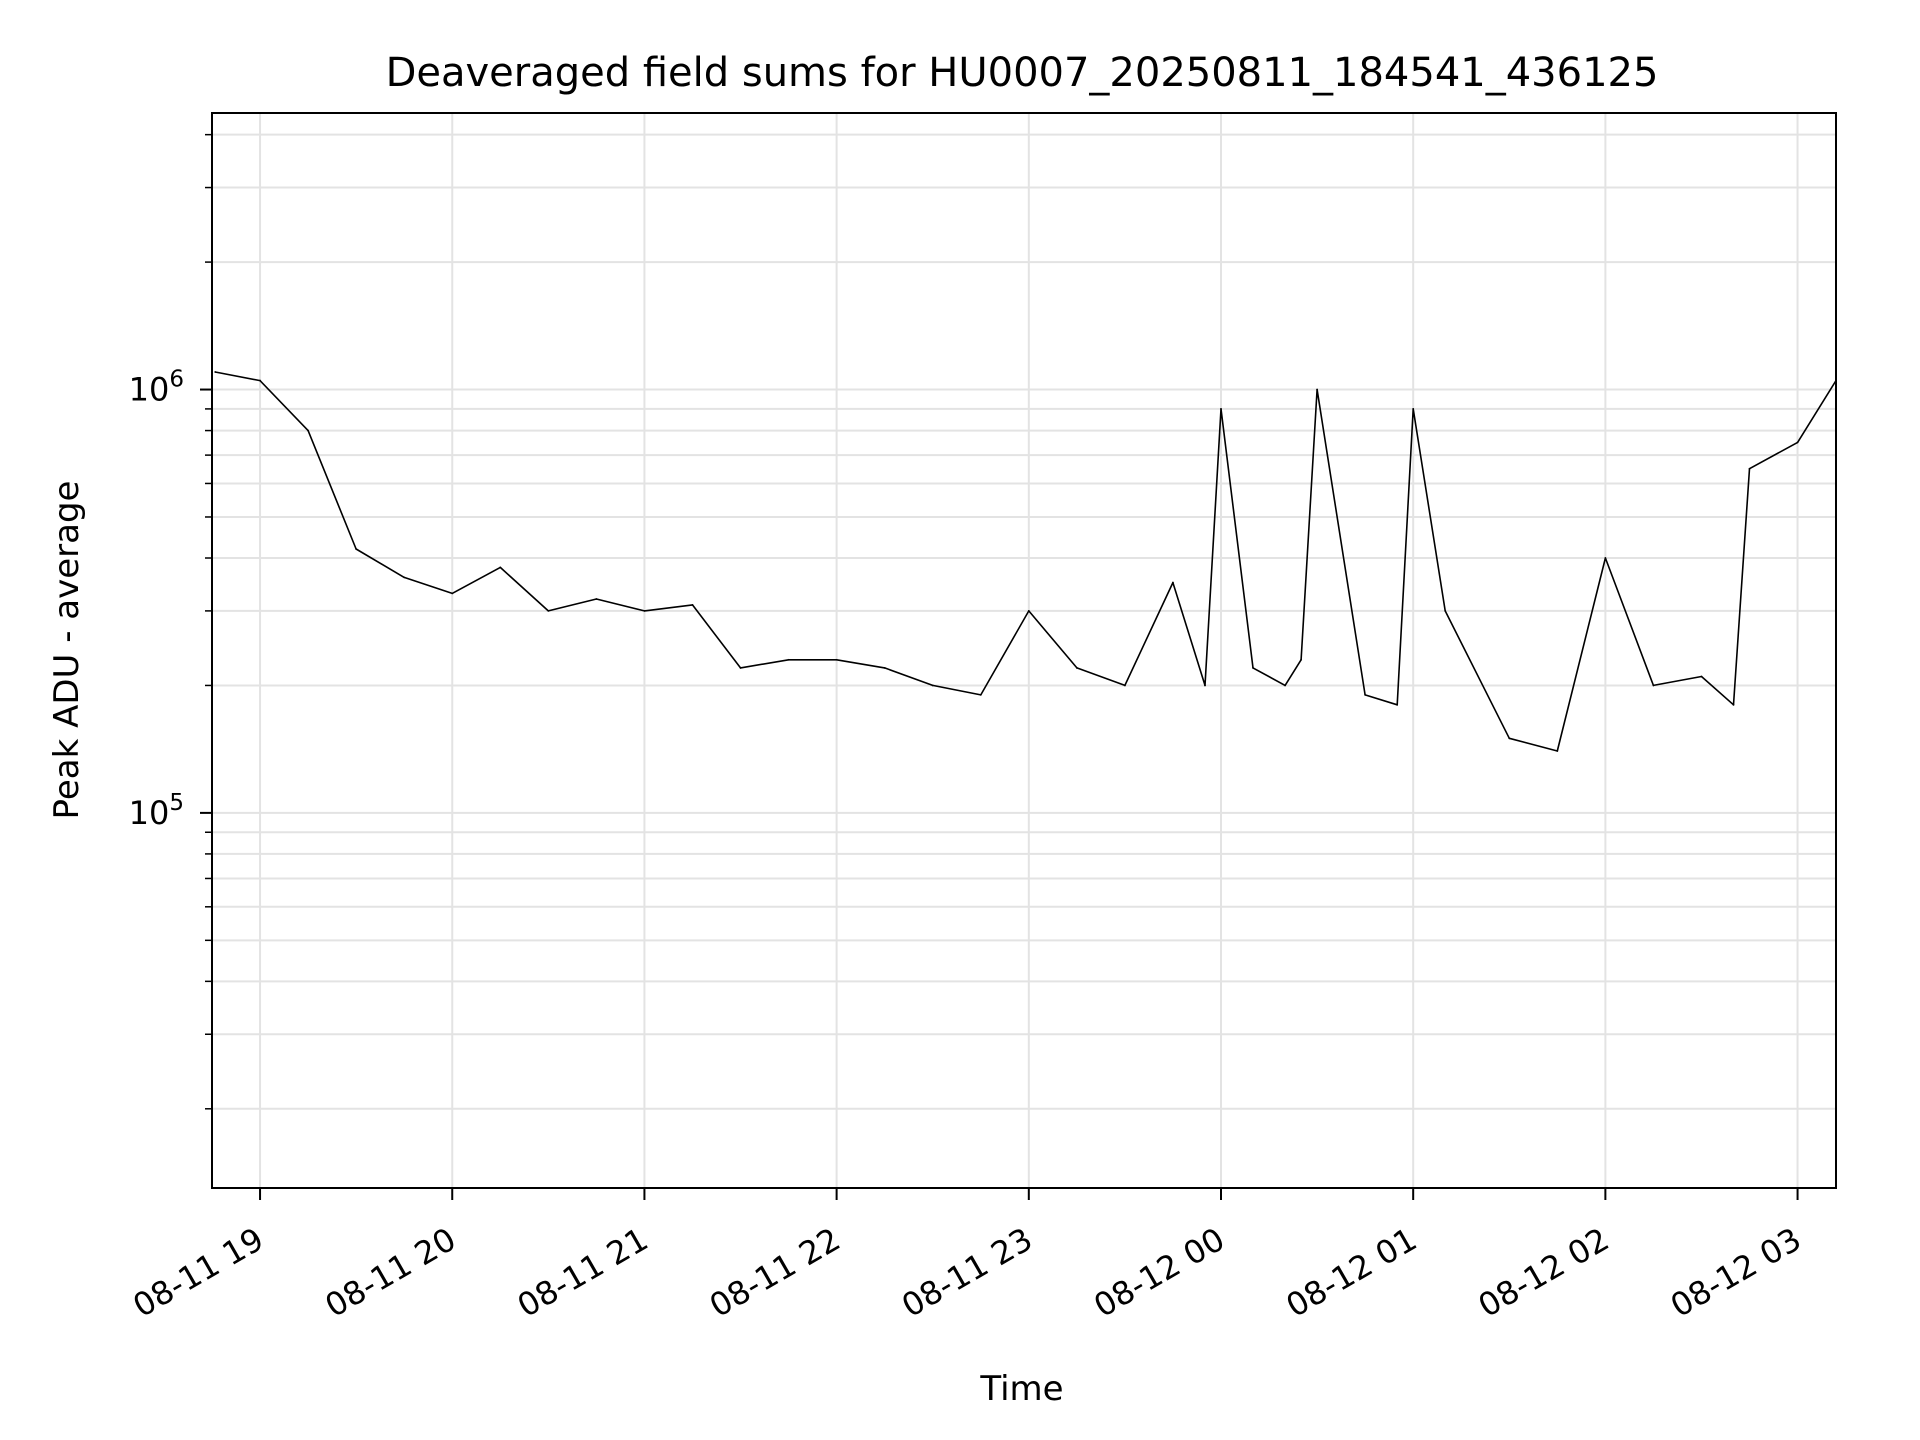 The image size is (1920, 1440). What do you see at coordinates (156, 811) in the screenshot?
I see `y-tick-label: 10⁵` at bounding box center [156, 811].